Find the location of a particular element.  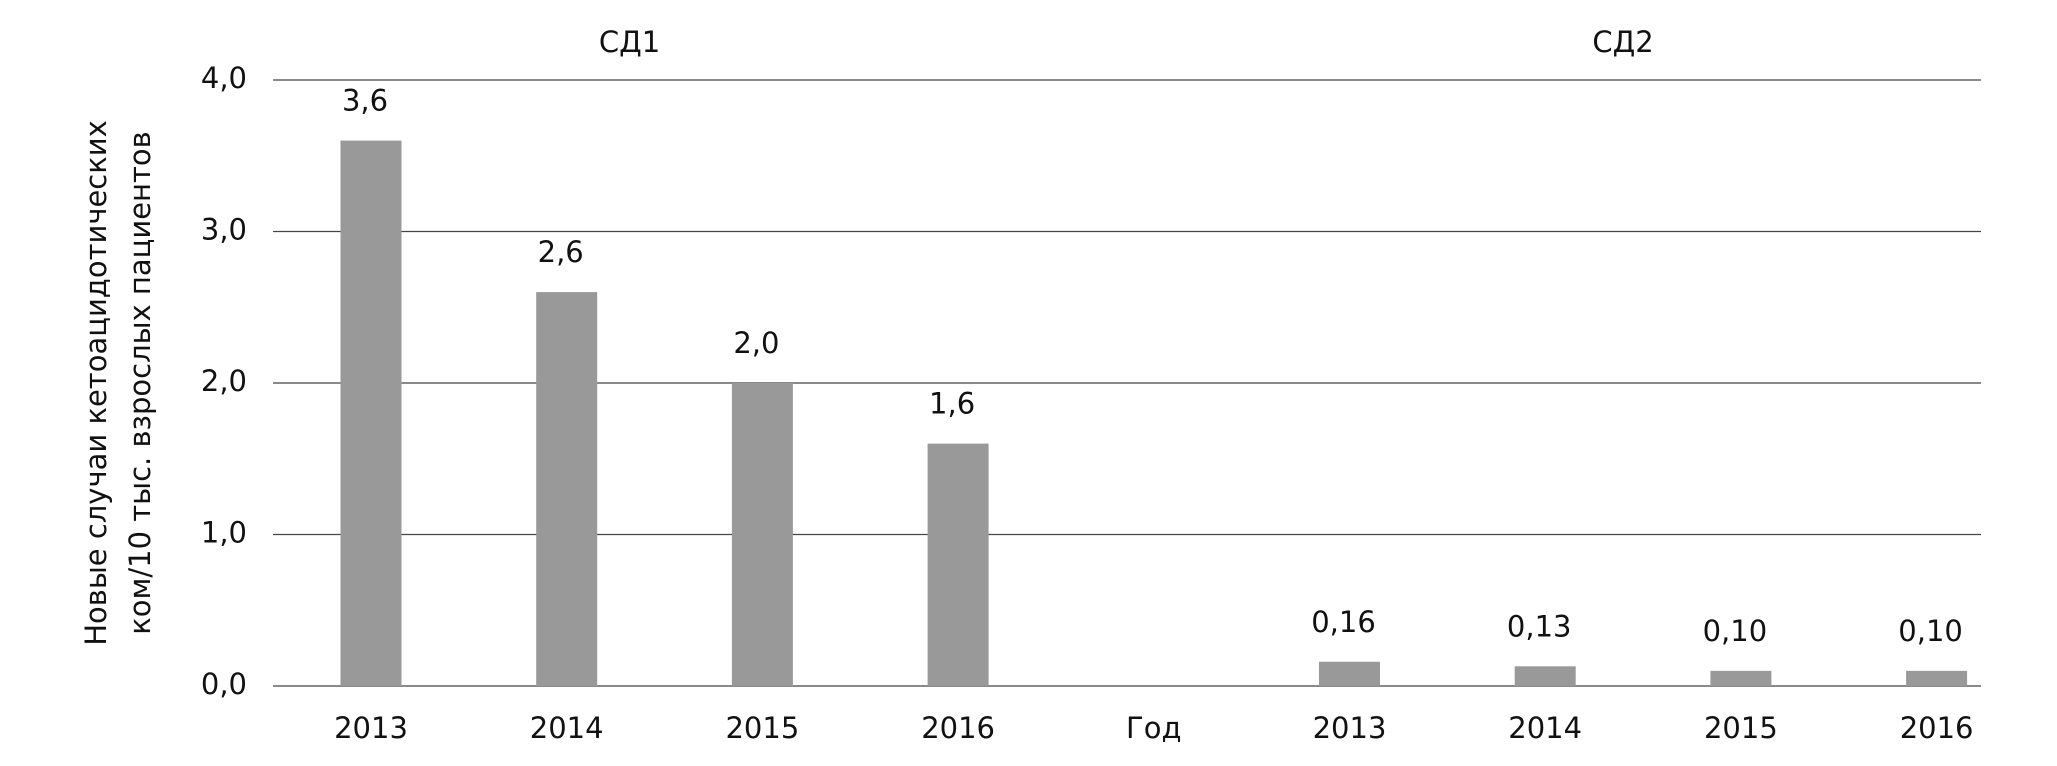

group-label: СД2 is located at coordinates (1622, 42).